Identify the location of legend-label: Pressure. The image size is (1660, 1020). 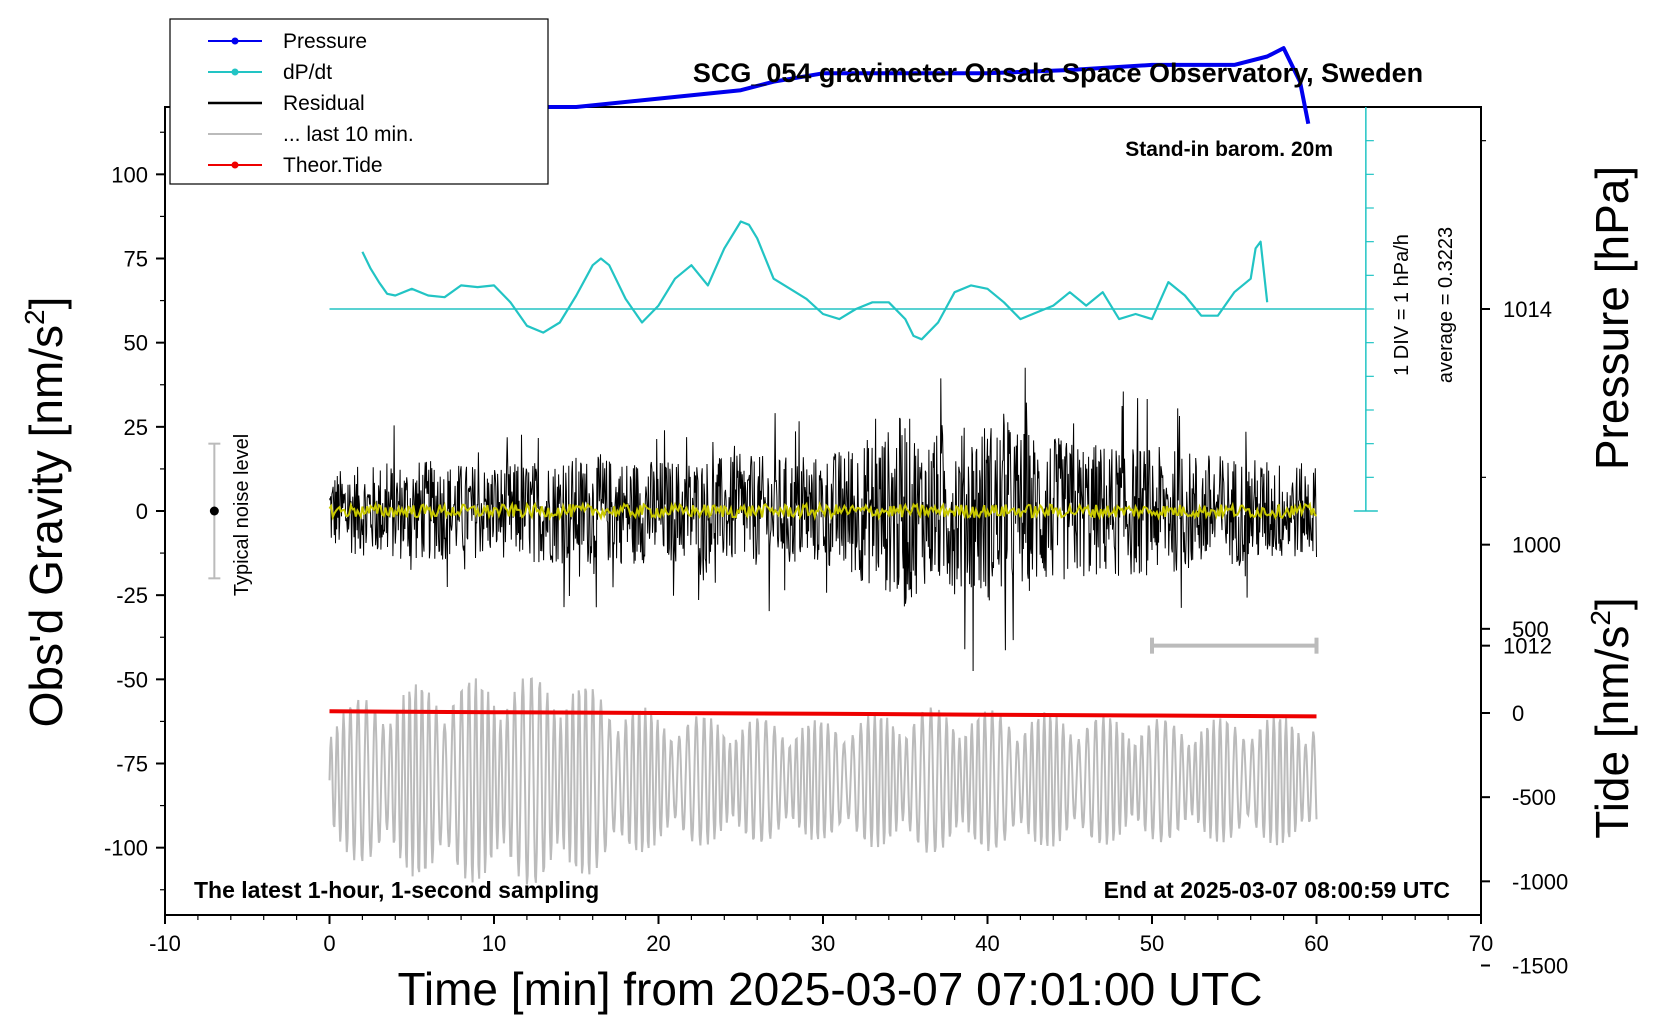
(325, 41).